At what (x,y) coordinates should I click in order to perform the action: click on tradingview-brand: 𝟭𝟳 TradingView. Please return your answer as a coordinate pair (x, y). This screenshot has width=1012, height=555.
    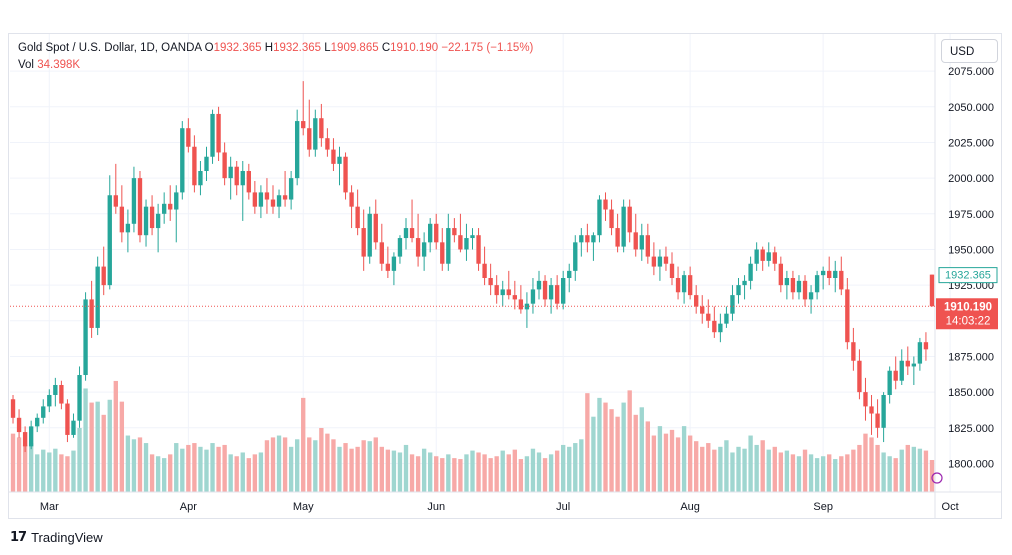
    Looking at the image, I should click on (56, 537).